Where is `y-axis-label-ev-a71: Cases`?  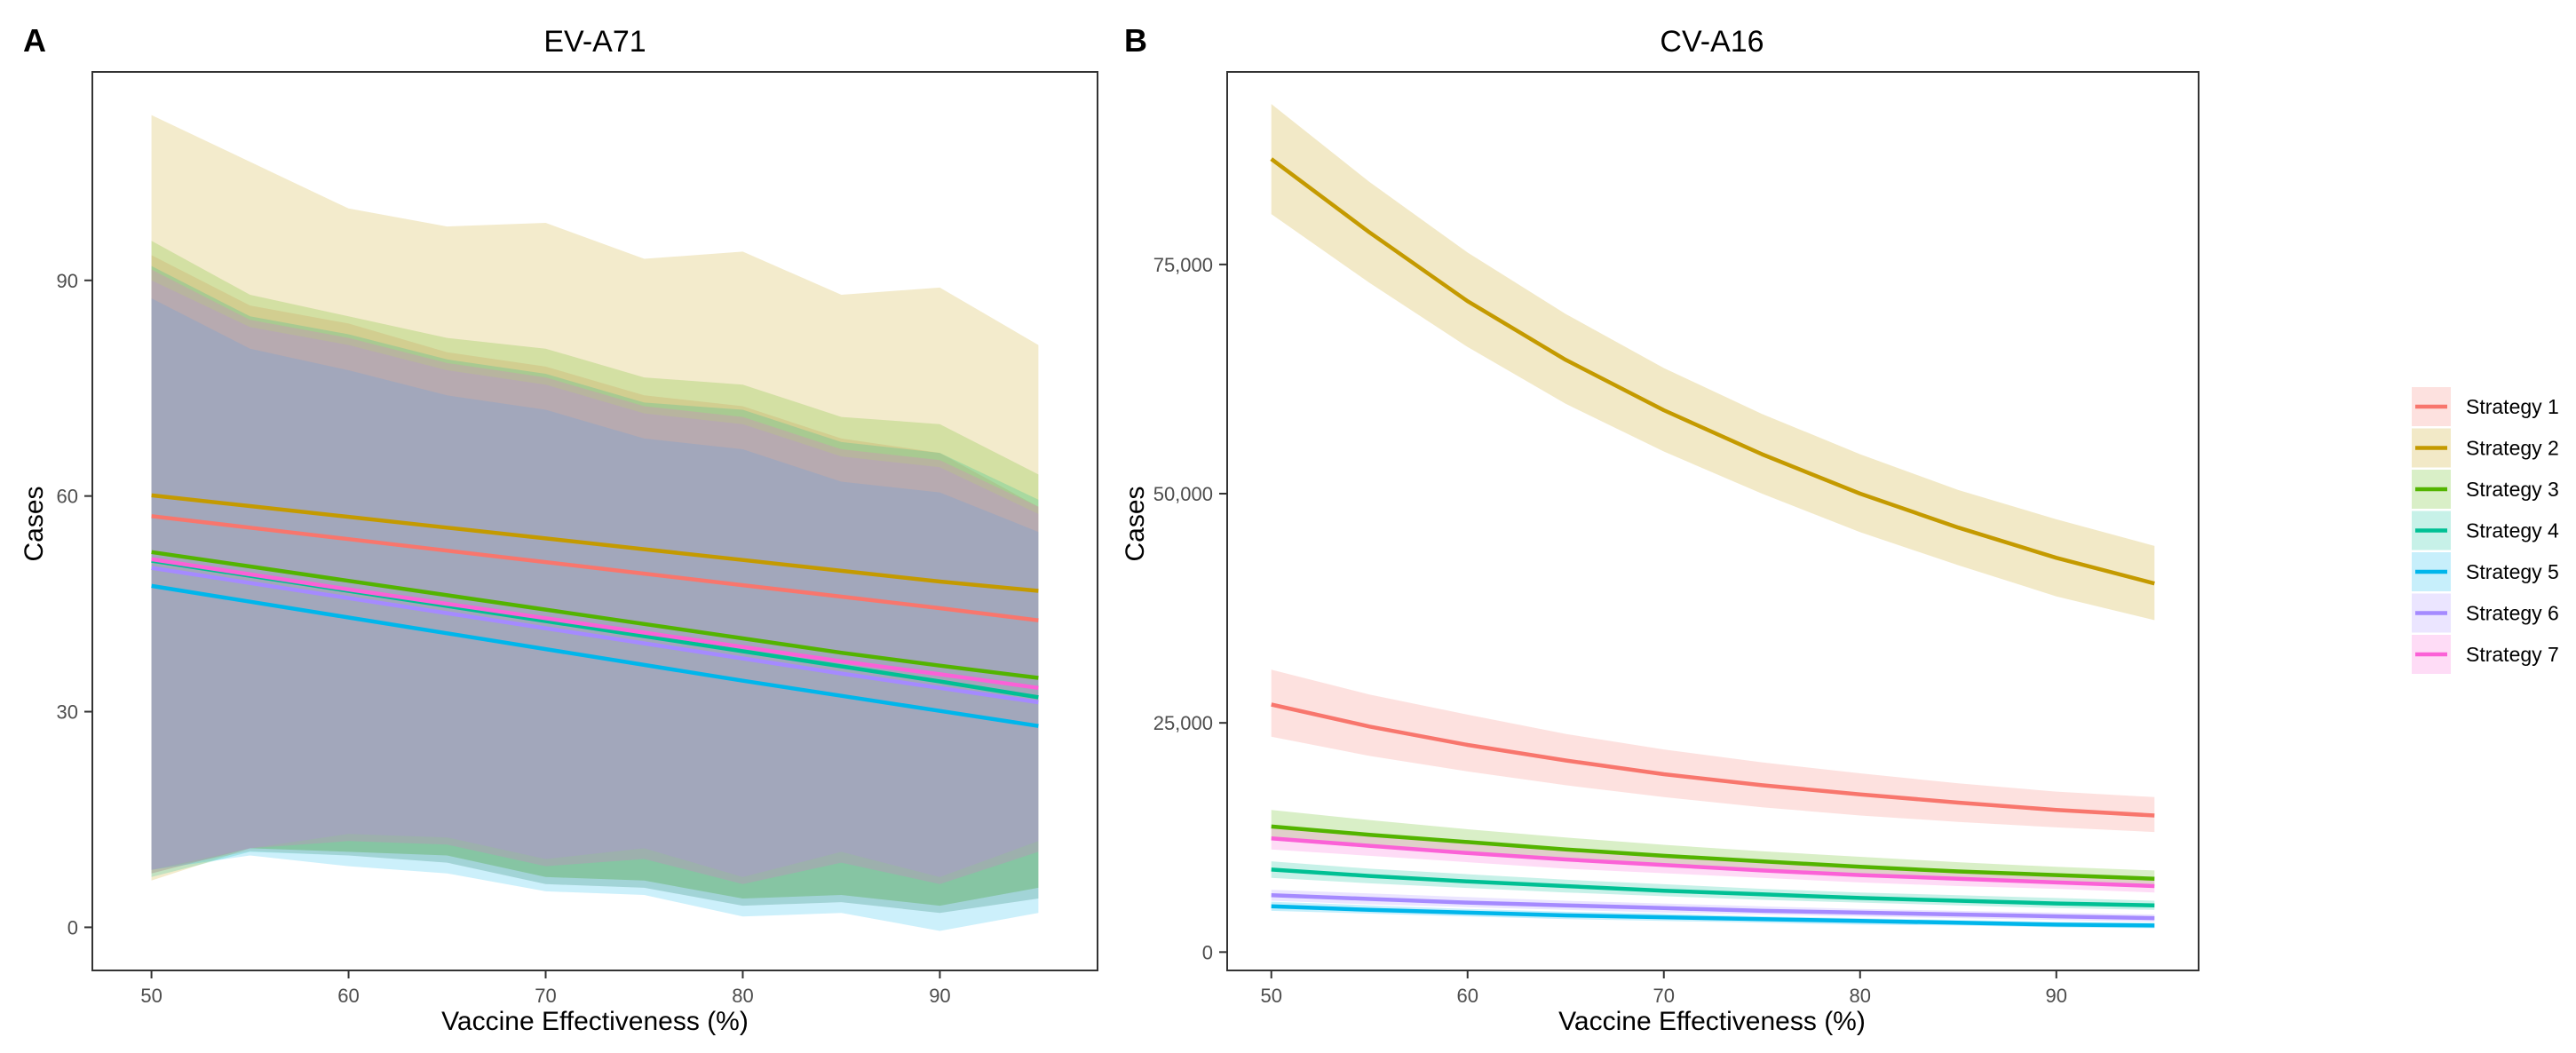 y-axis-label-ev-a71: Cases is located at coordinates (35, 523).